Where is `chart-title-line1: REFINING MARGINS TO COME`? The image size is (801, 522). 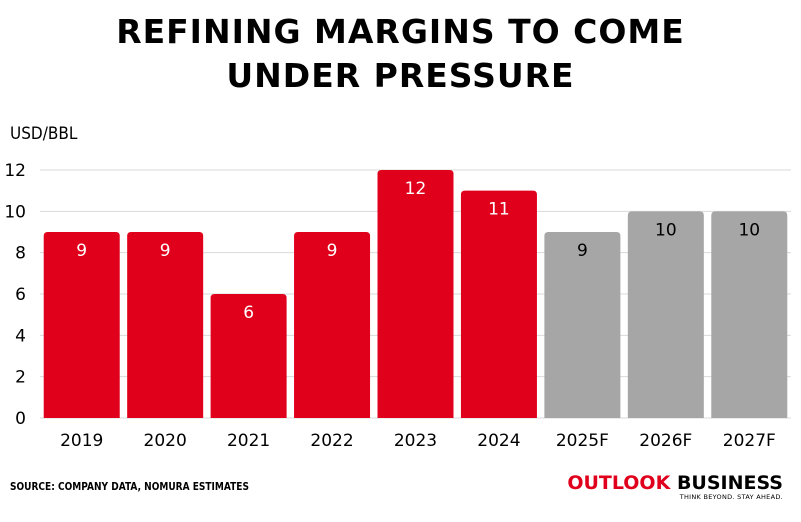 chart-title-line1: REFINING MARGINS TO COME is located at coordinates (400, 31).